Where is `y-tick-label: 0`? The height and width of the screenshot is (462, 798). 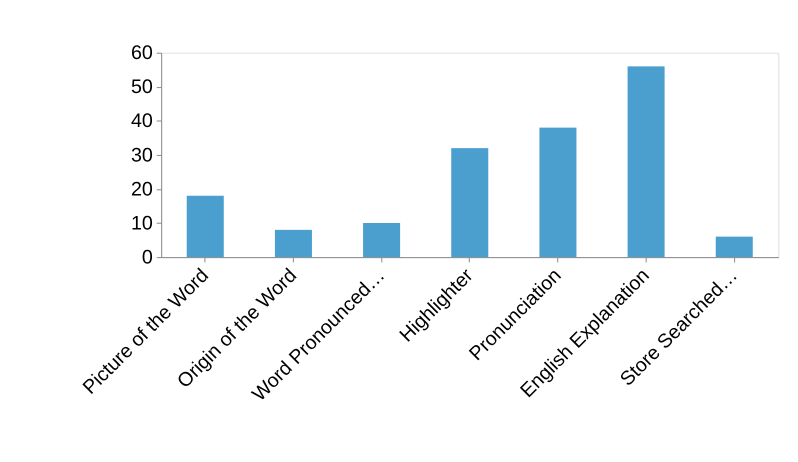 y-tick-label: 0 is located at coordinates (147, 257).